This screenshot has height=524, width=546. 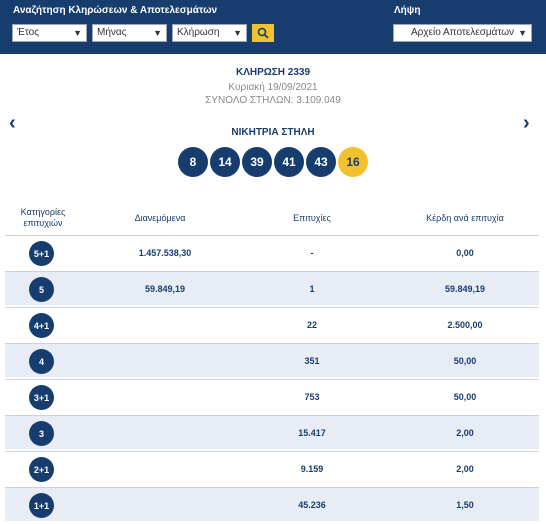 What do you see at coordinates (272, 324) in the screenshot?
I see `table-row: 4+1 22 2.500,00` at bounding box center [272, 324].